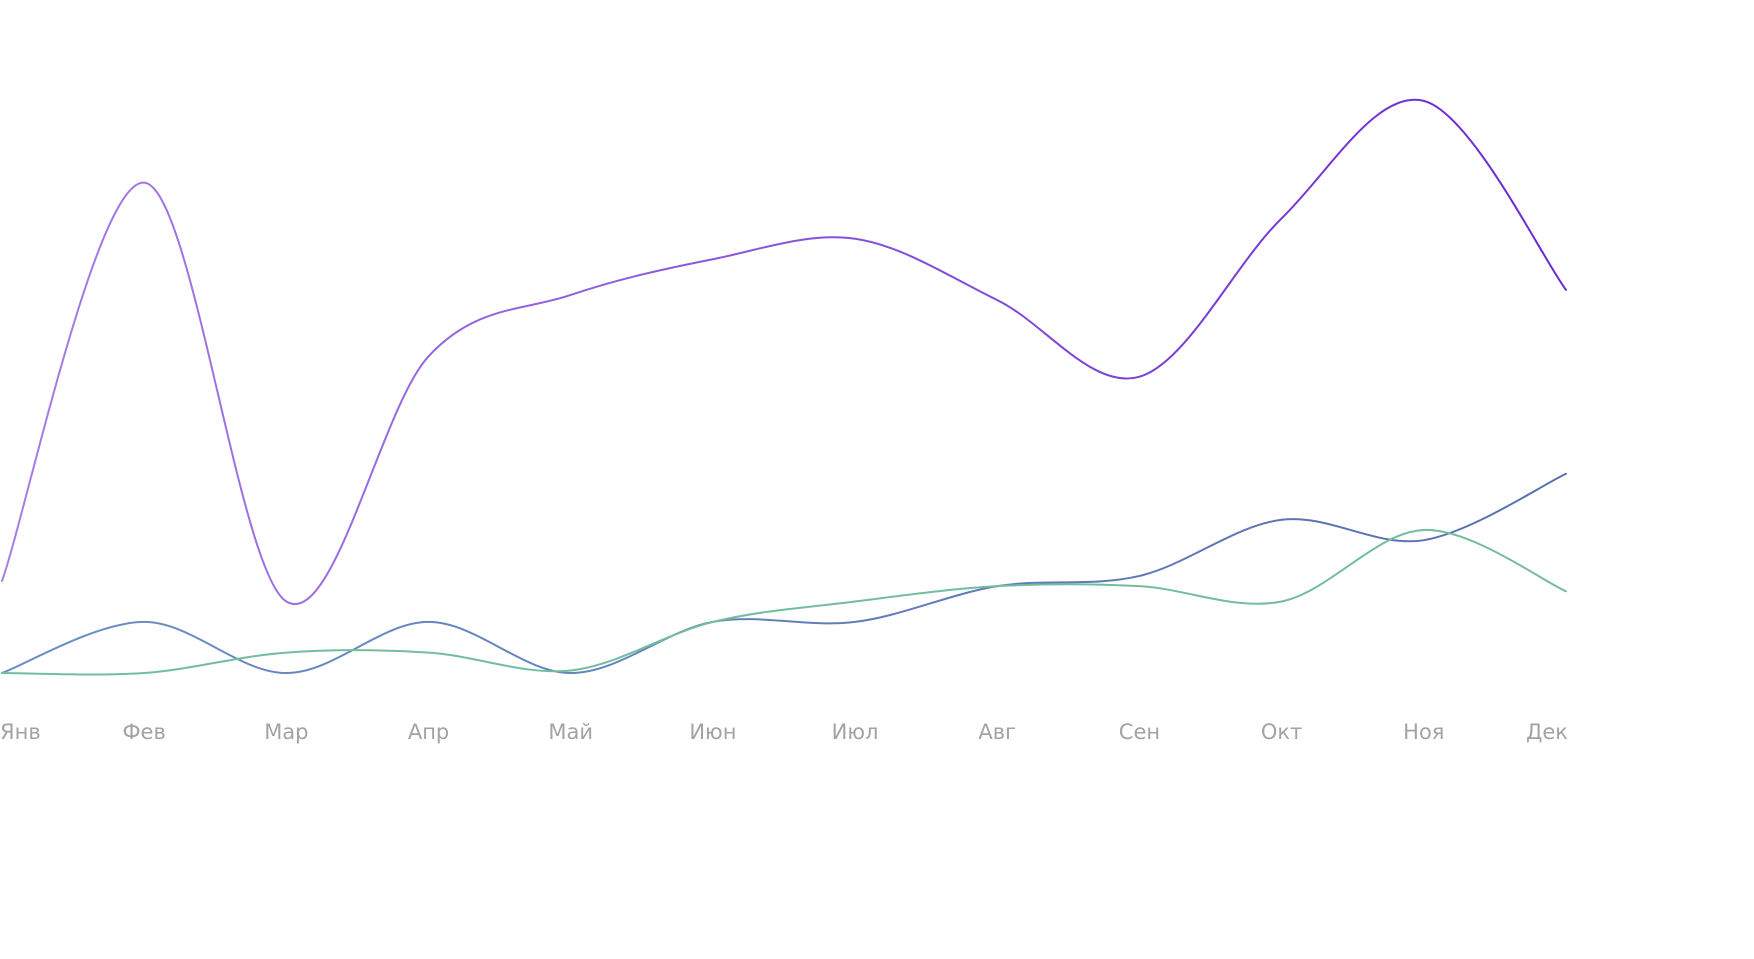  What do you see at coordinates (855, 732) in the screenshot?
I see `x-tick-label: Июл` at bounding box center [855, 732].